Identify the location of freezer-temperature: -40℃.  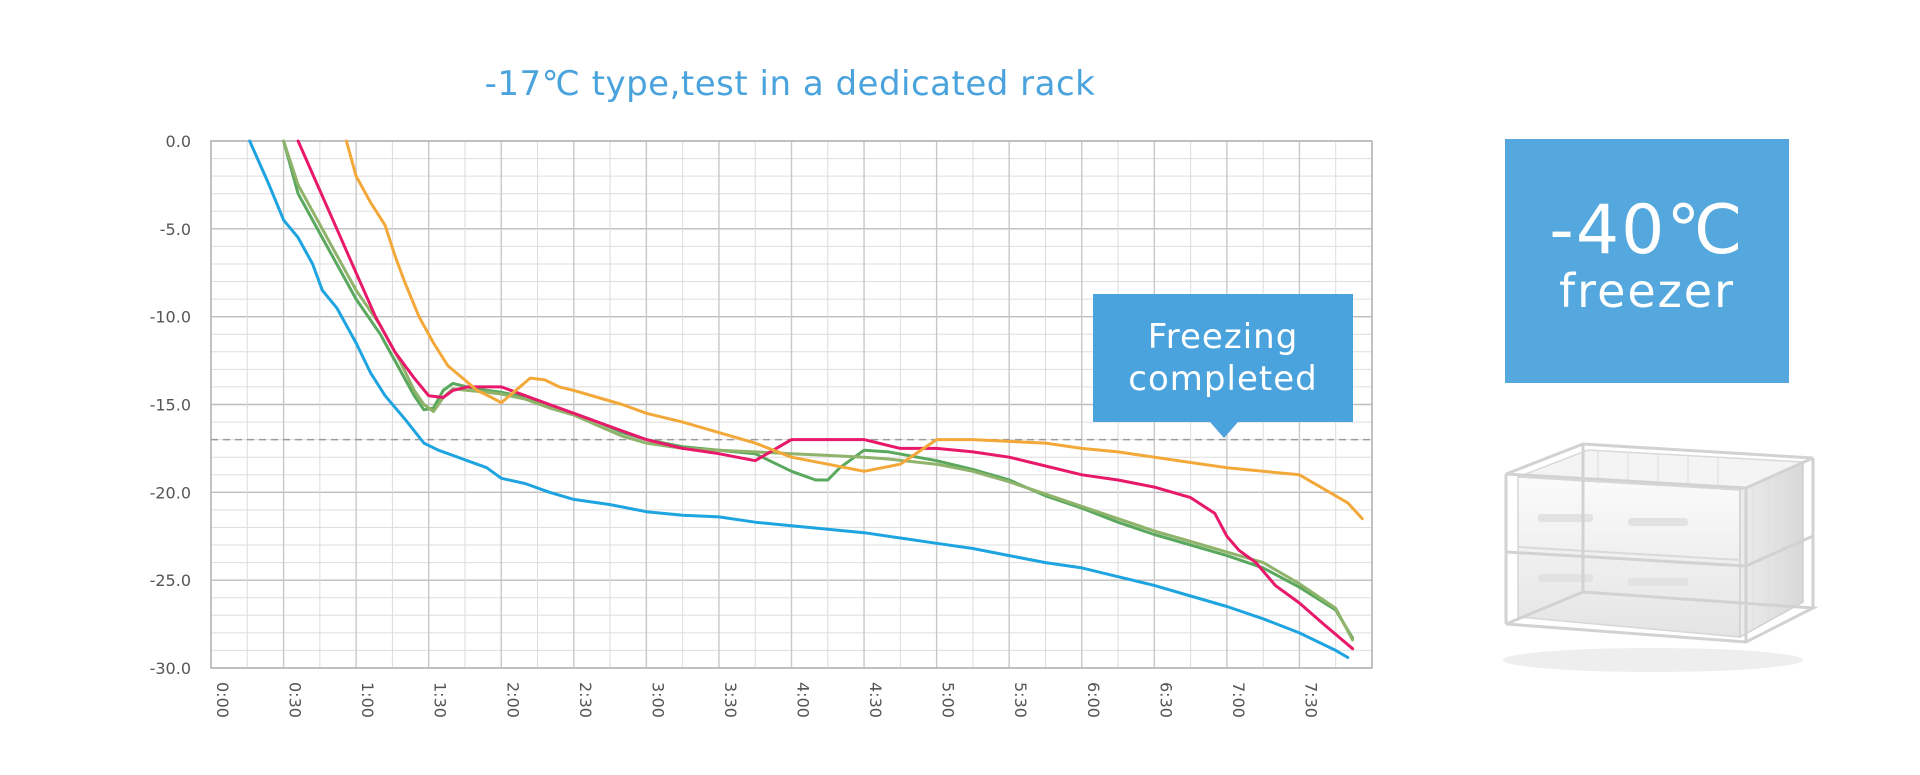
(1647, 230).